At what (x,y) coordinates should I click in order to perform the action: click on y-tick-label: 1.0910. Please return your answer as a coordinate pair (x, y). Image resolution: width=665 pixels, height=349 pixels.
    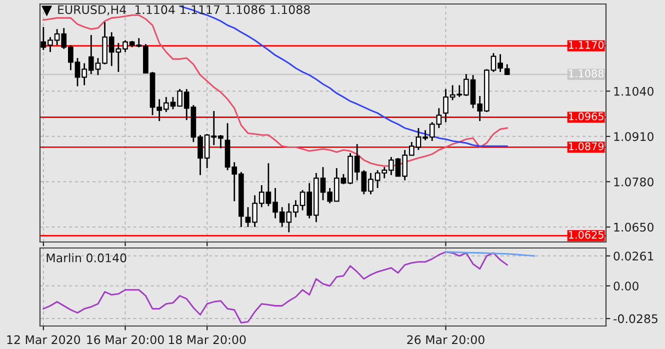
    Looking at the image, I should click on (634, 137).